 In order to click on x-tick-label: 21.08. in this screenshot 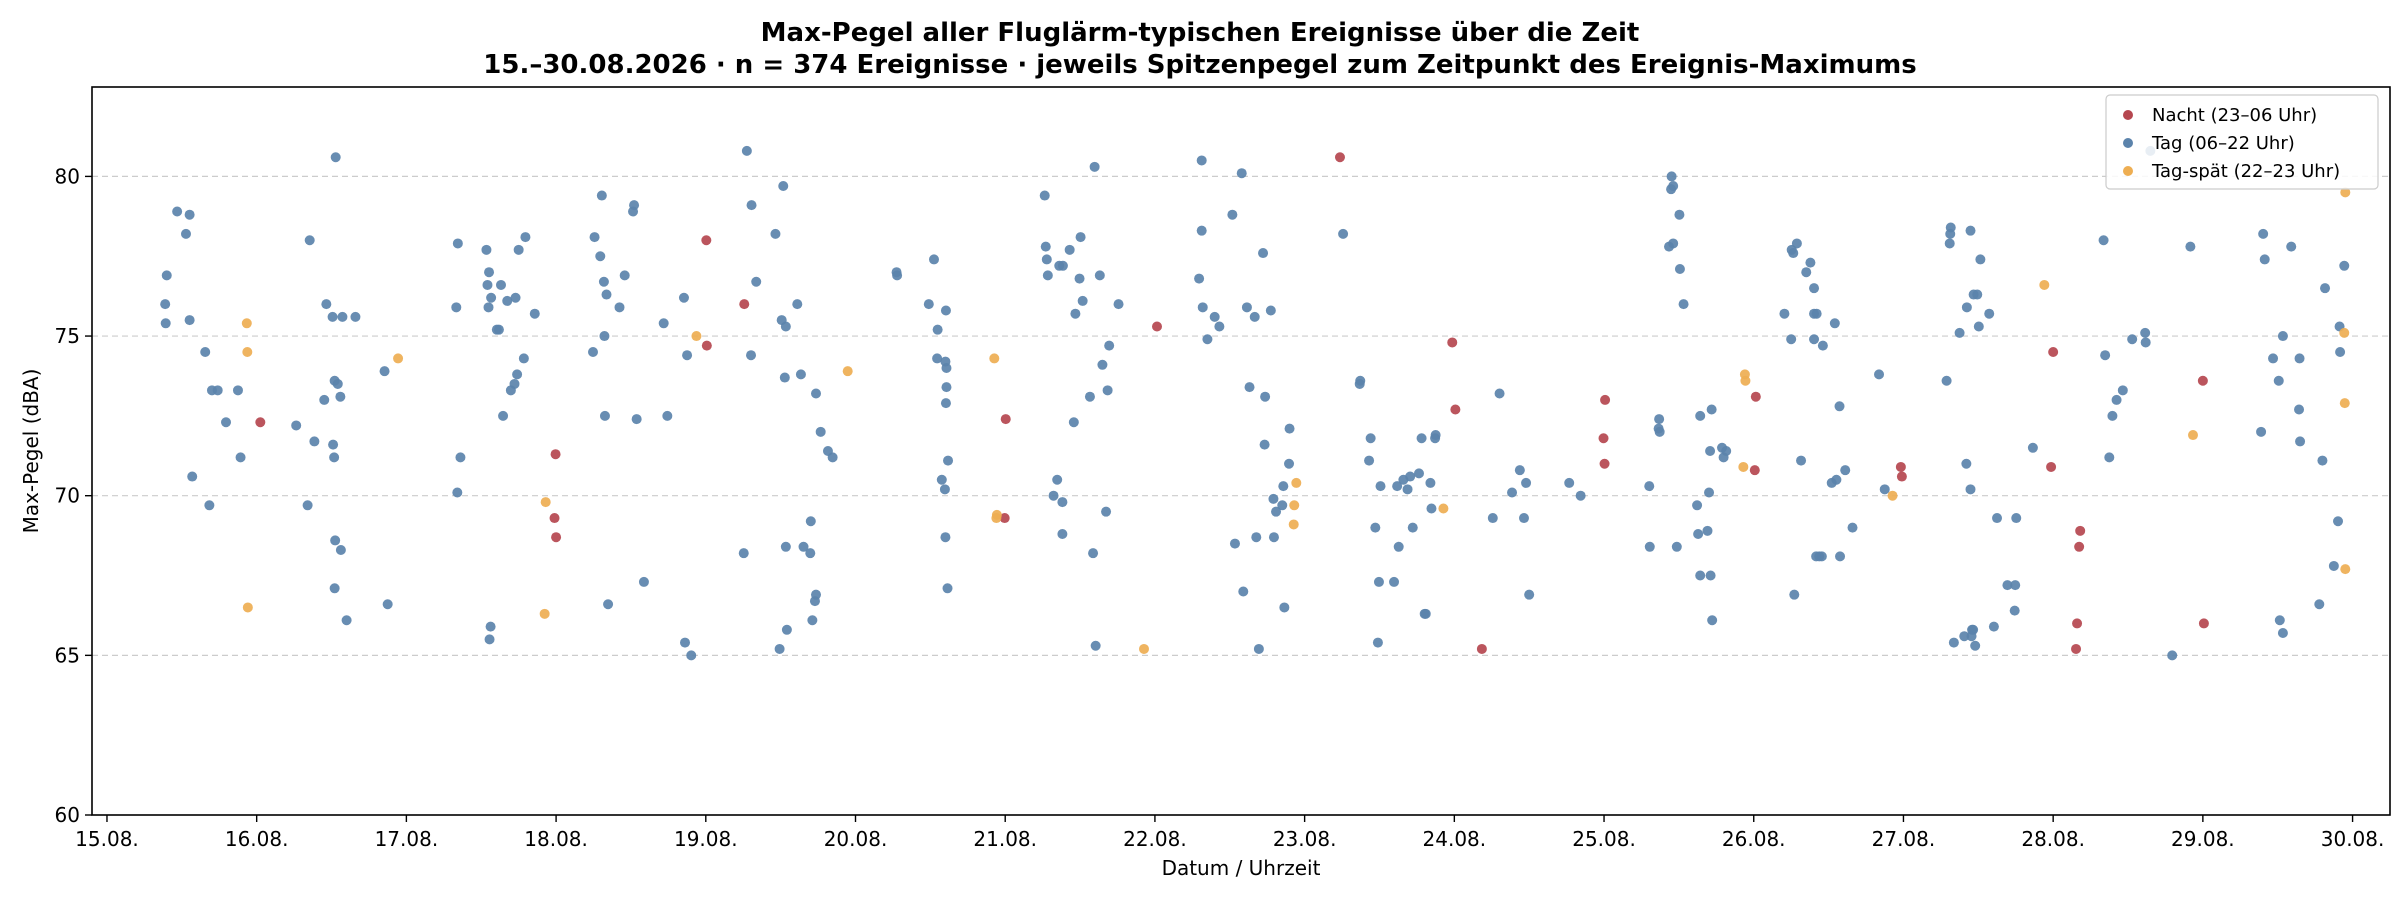, I will do `click(1005, 839)`.